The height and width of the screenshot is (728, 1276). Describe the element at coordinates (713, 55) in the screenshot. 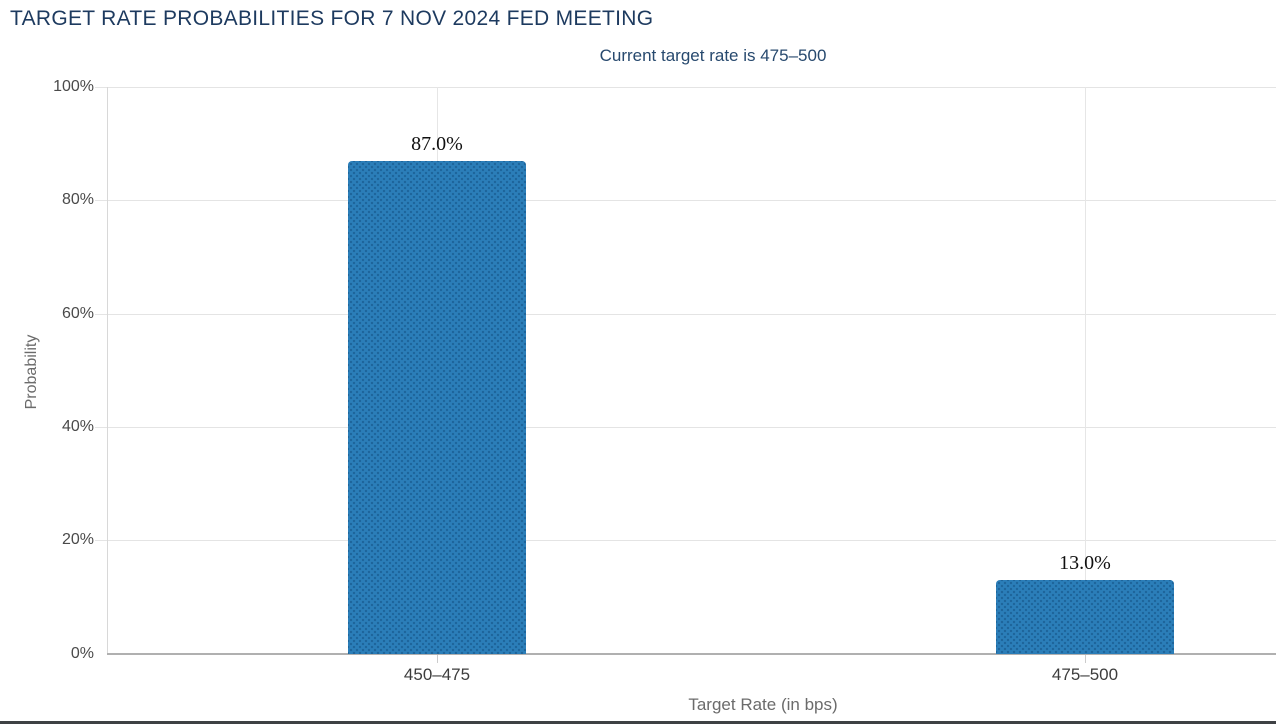

I see `chart-subtitle: Current target rate is 475–500` at that location.